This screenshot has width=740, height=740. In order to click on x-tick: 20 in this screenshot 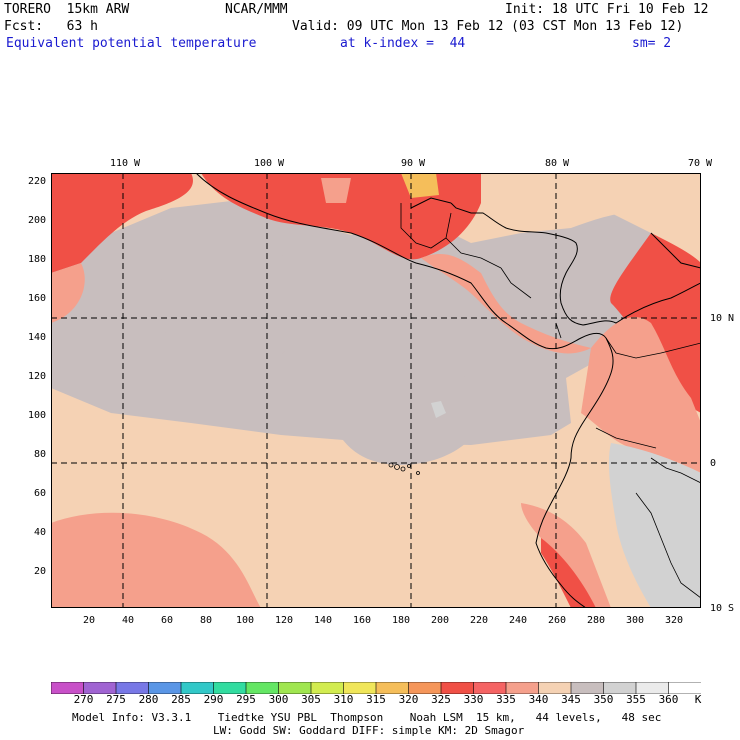, I will do `click(89, 620)`.